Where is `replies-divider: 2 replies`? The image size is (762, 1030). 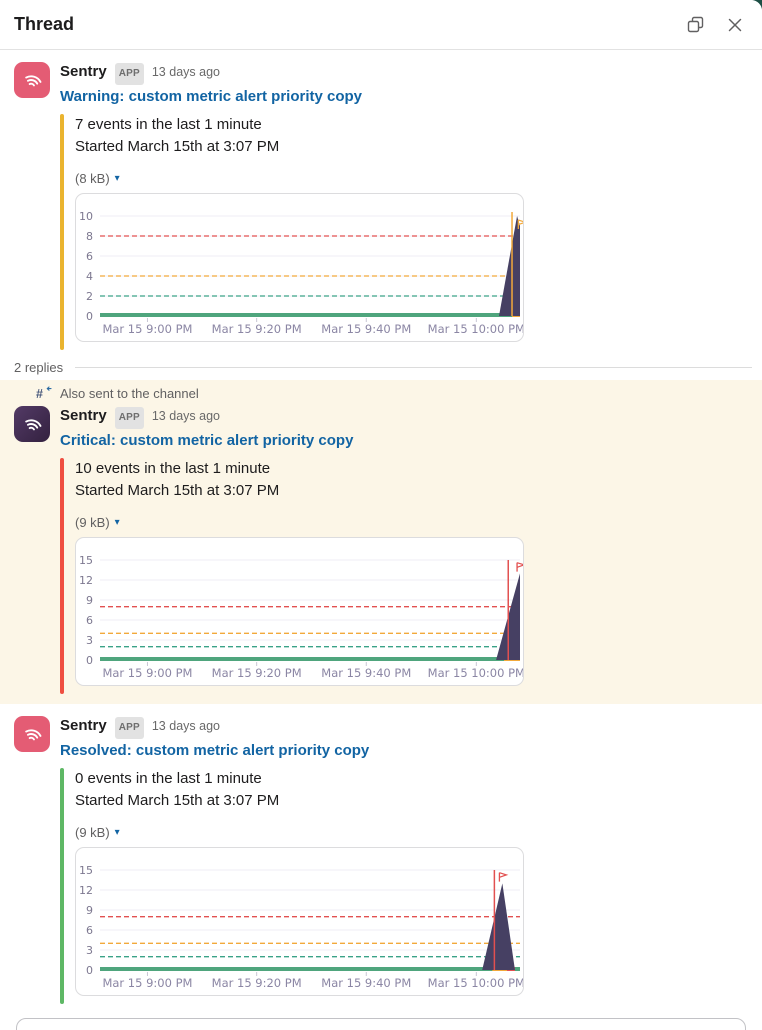 replies-divider: 2 replies is located at coordinates (381, 368).